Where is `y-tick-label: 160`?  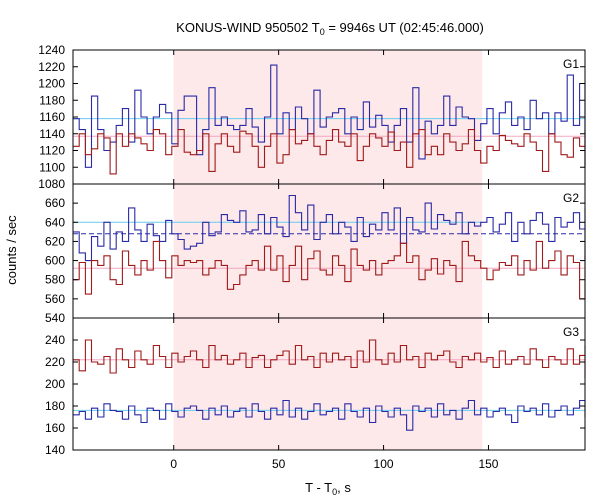 y-tick-label: 160 is located at coordinates (55, 428).